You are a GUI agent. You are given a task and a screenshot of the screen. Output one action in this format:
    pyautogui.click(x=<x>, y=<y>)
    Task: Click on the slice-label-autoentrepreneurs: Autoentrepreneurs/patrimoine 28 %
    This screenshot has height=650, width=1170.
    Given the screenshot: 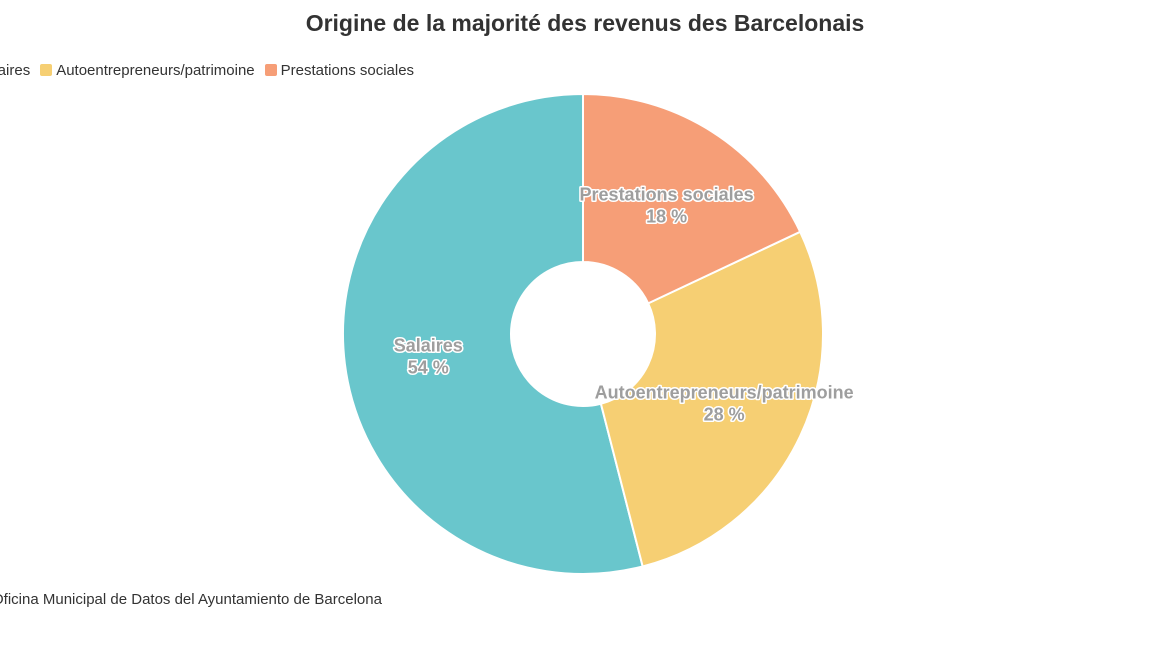 What is the action you would take?
    pyautogui.click(x=724, y=403)
    